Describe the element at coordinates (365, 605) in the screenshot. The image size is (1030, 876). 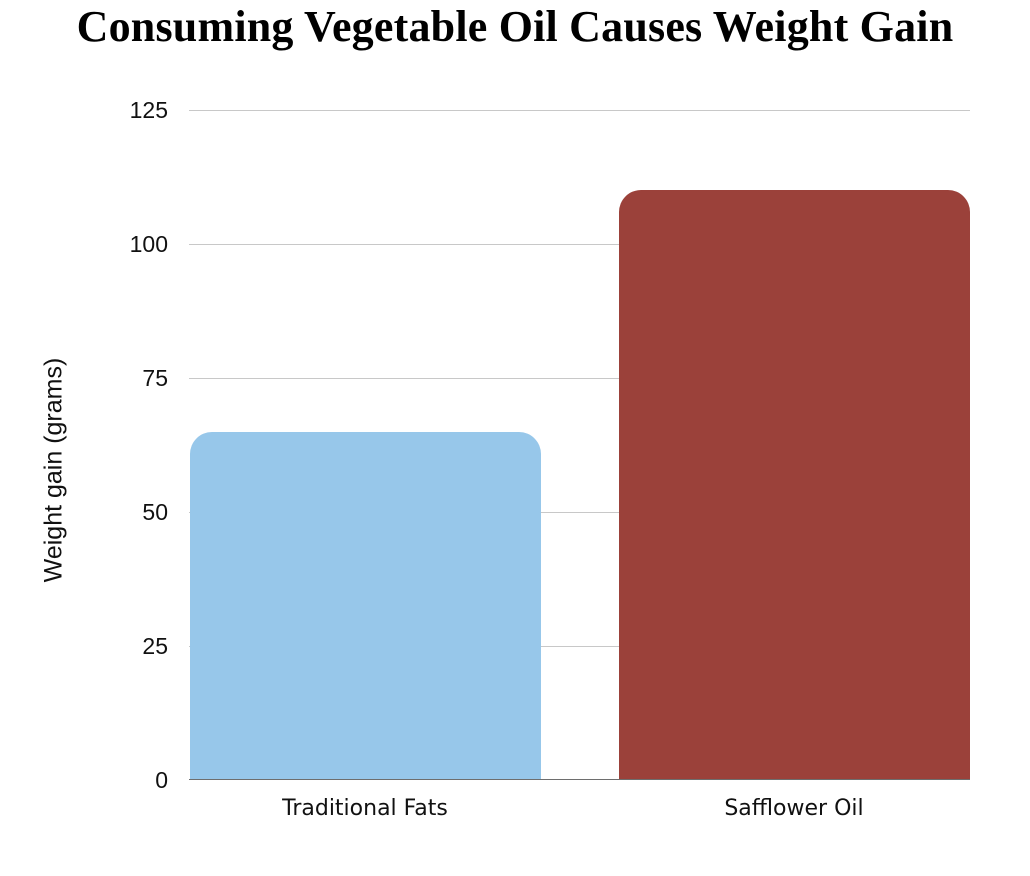
I see `bar-traditional-fats` at that location.